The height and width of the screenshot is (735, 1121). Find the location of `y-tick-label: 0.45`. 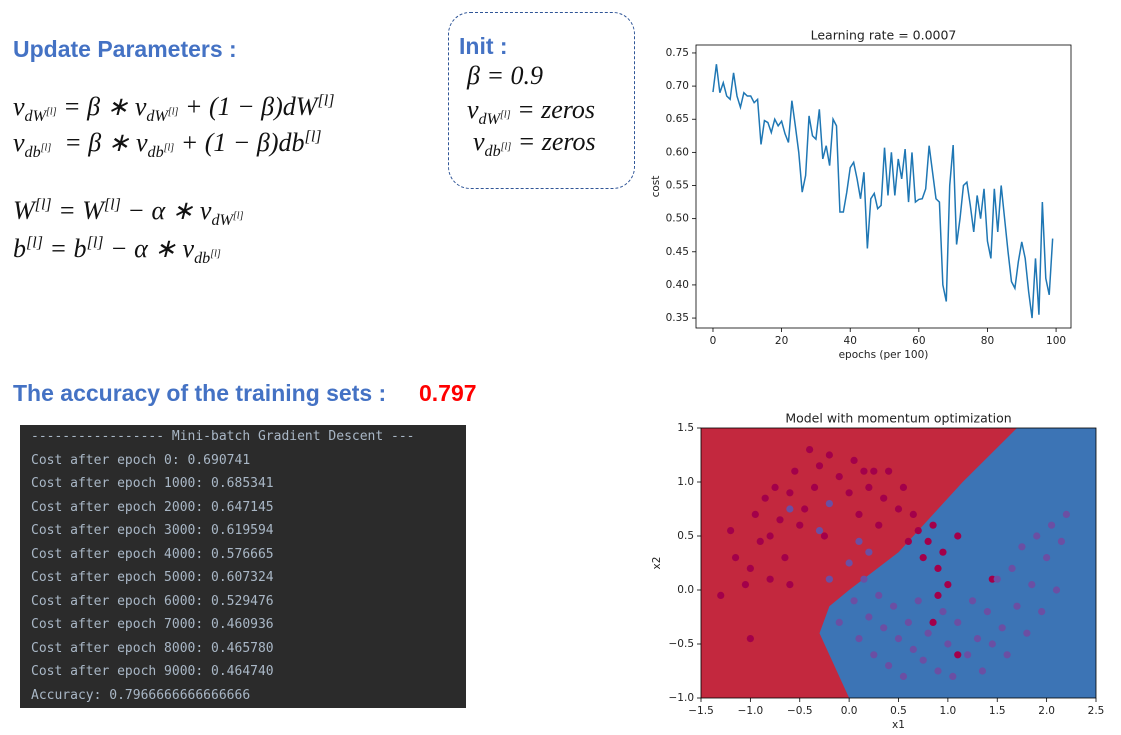

y-tick-label: 0.45 is located at coordinates (677, 252).